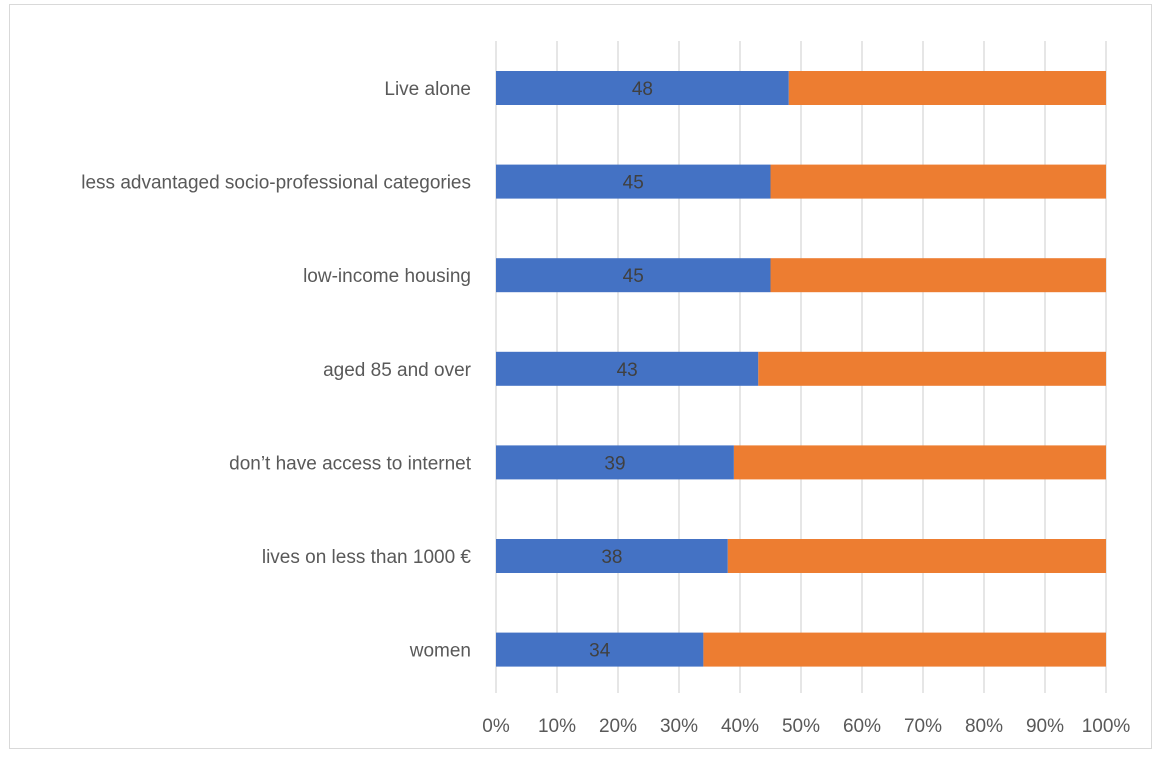  What do you see at coordinates (557, 726) in the screenshot?
I see `x-tick-label: 10%` at bounding box center [557, 726].